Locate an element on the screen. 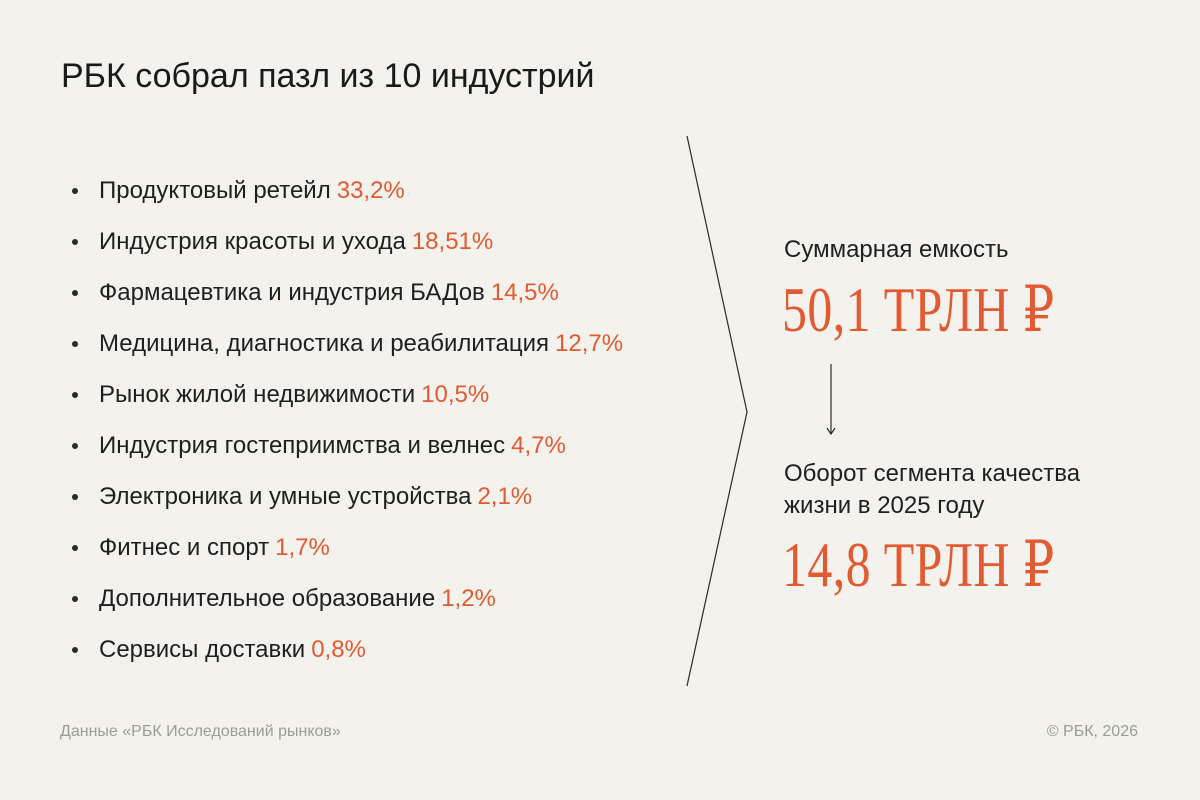  total-capacity-label: Суммарная емкость is located at coordinates (896, 249).